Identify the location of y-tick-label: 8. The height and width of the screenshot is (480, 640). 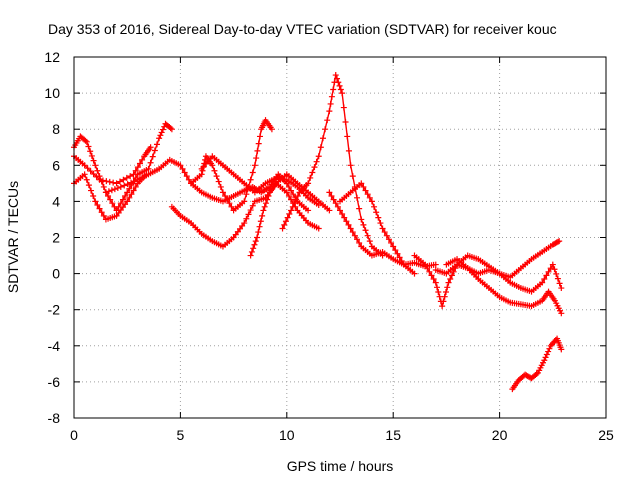
(56, 129).